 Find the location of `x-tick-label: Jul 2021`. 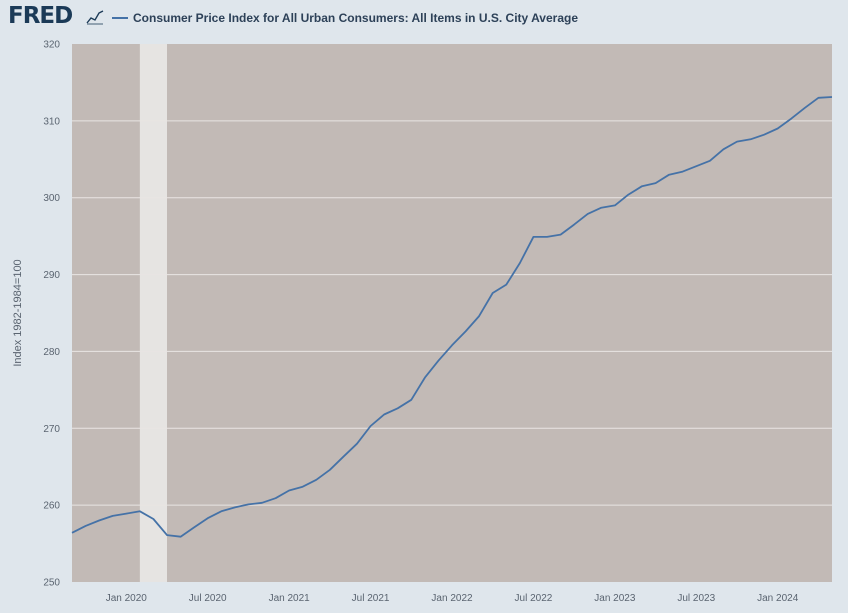

x-tick-label: Jul 2021 is located at coordinates (371, 598).